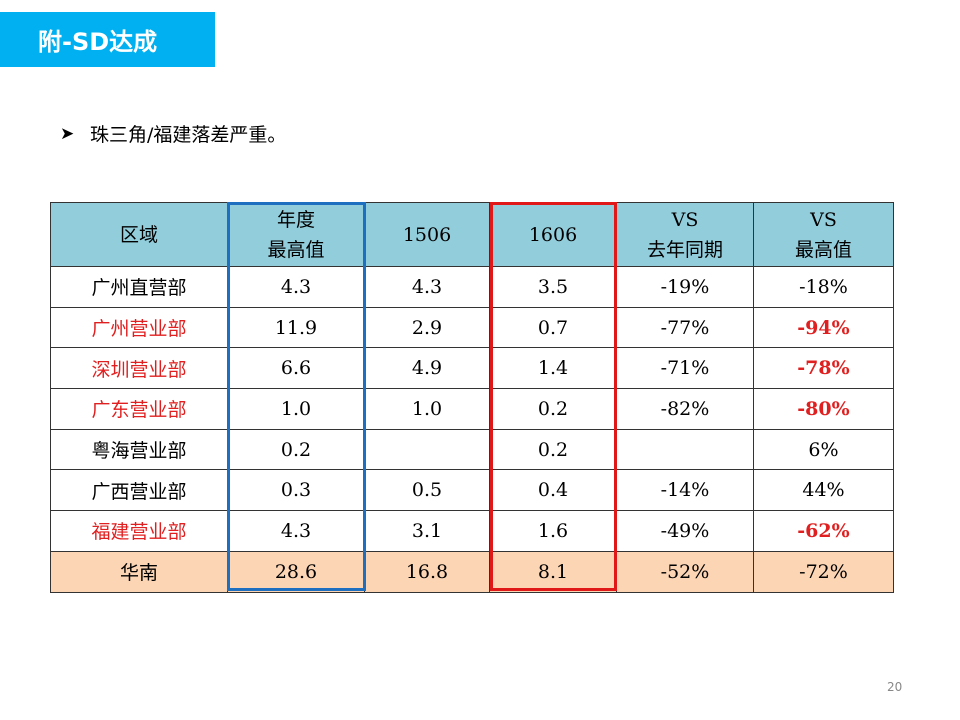  I want to click on annual-max-cell: 6.6, so click(296, 368).